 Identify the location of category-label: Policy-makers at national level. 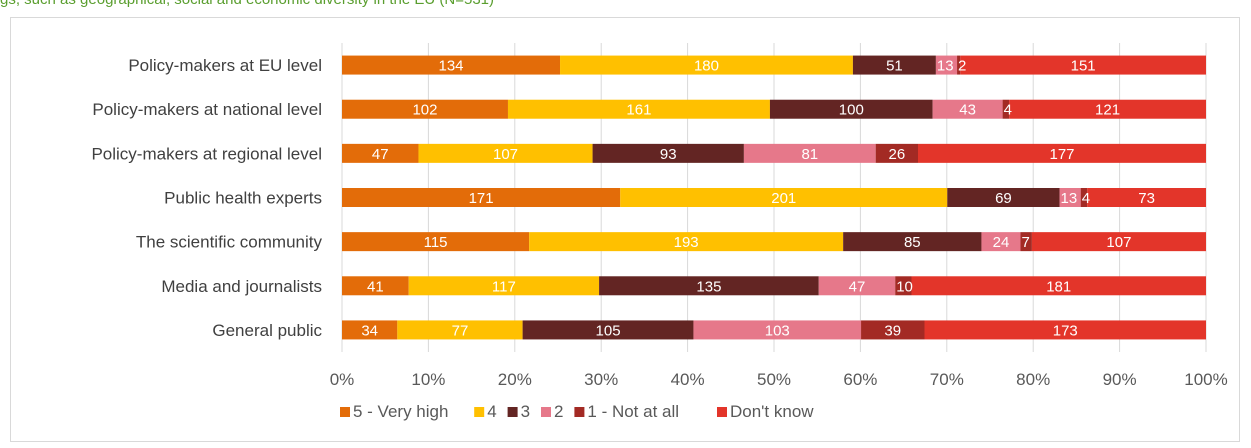
(207, 109).